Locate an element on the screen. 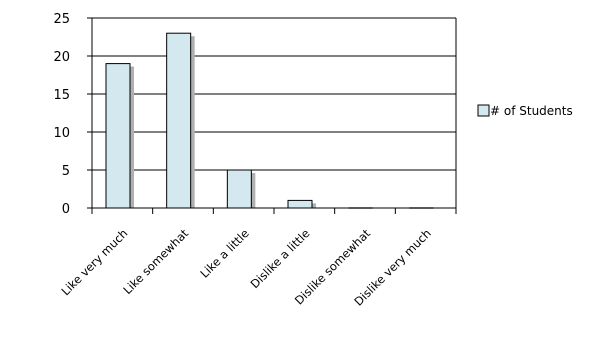 Image resolution: width=606 pixels, height=345 pixels. y-tick-label: 20 is located at coordinates (61, 57).